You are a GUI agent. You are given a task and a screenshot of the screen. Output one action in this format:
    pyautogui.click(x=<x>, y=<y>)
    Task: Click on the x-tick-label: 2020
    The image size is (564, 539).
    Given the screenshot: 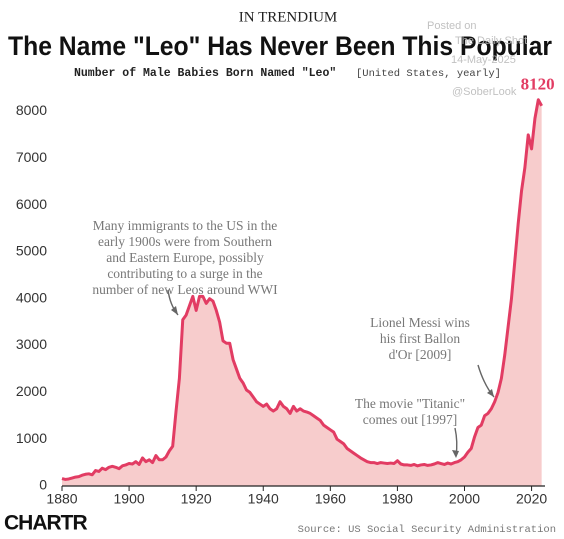 What is the action you would take?
    pyautogui.click(x=531, y=499)
    